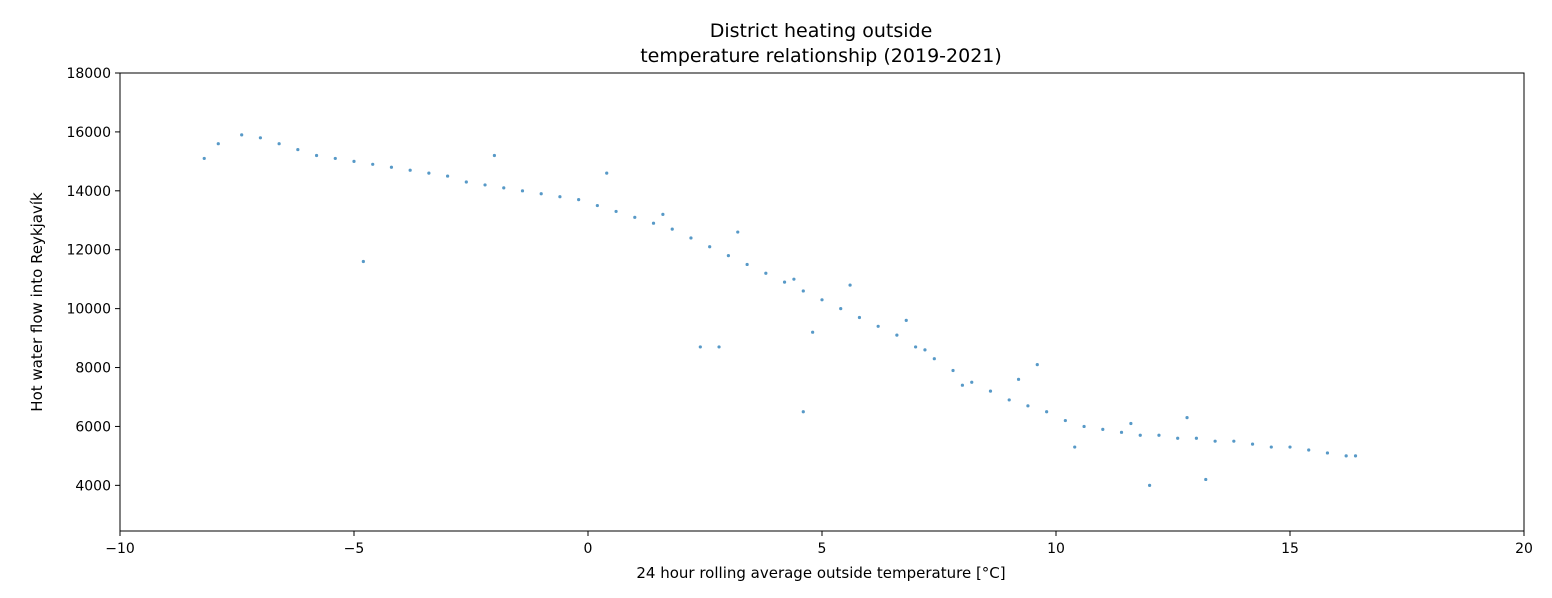  What do you see at coordinates (93, 280) in the screenshot?
I see `y-axis: 4000 6000 8000 10000 12000 14000 16000 18000` at bounding box center [93, 280].